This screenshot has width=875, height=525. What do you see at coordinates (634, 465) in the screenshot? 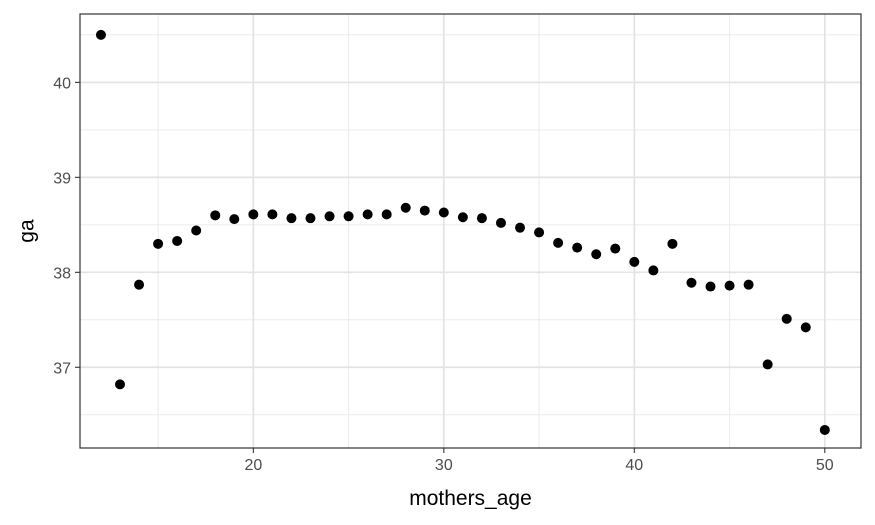
I see `x-tick-label: 40` at bounding box center [634, 465].